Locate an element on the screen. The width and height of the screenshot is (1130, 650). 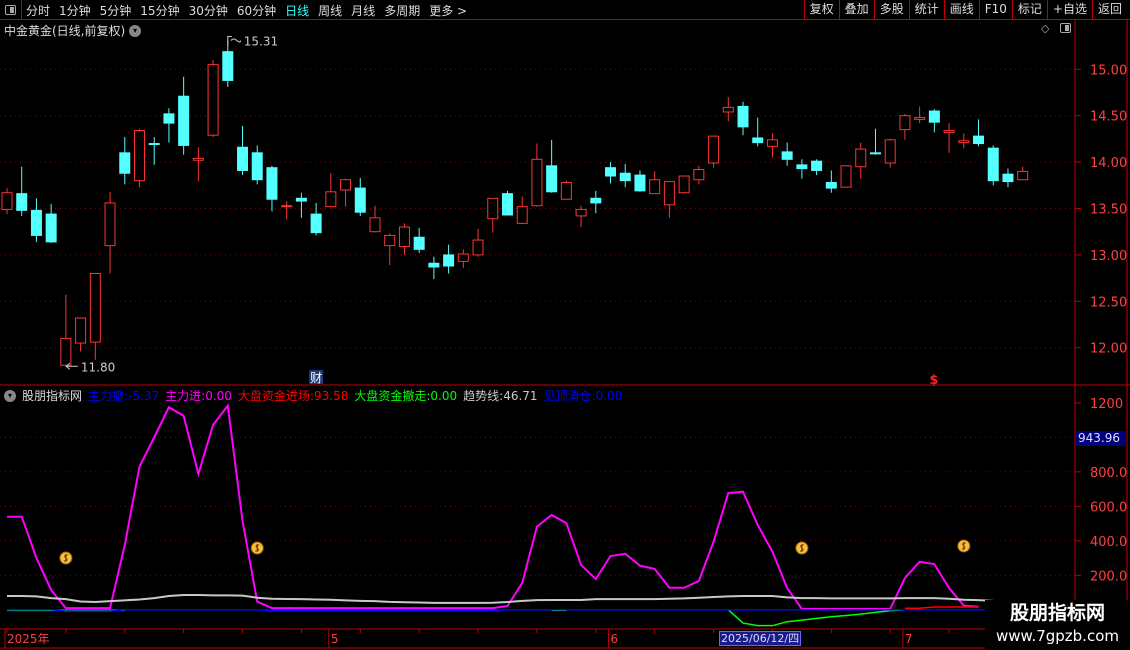
finance-badge-bg is located at coordinates (316, 377).